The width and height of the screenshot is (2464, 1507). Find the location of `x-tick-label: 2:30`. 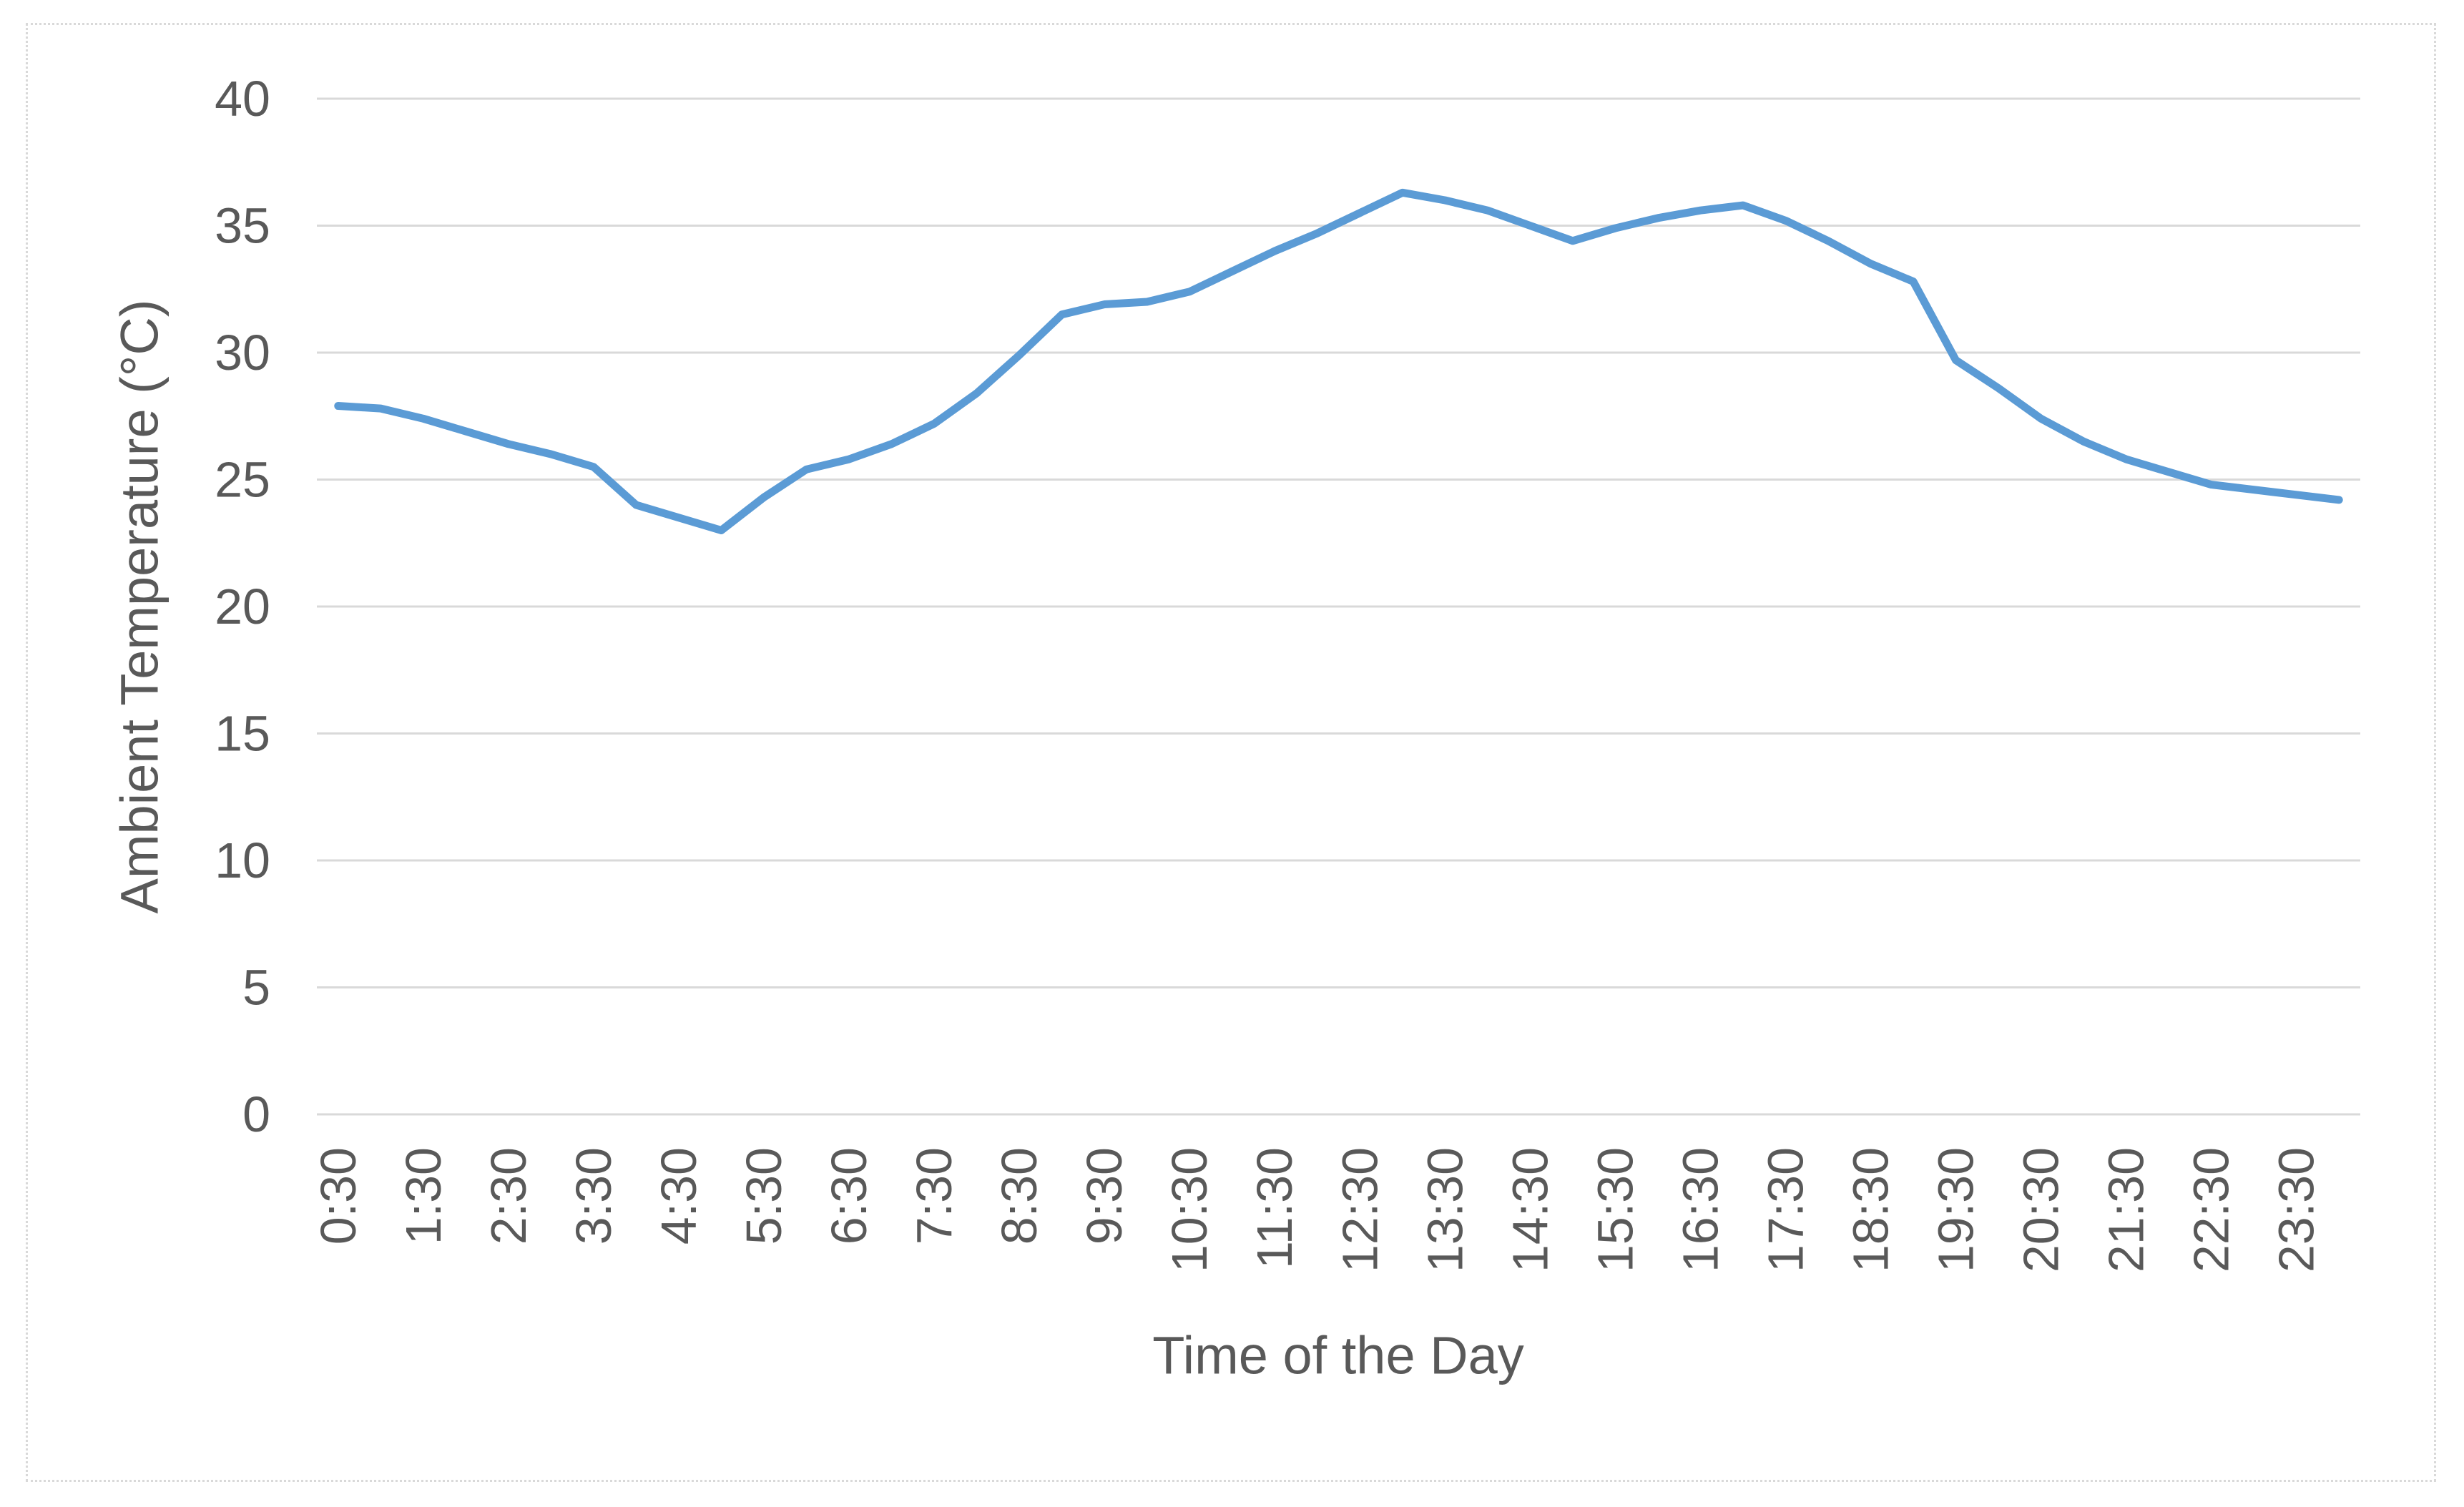

x-tick-label: 2:30 is located at coordinates (508, 1196).